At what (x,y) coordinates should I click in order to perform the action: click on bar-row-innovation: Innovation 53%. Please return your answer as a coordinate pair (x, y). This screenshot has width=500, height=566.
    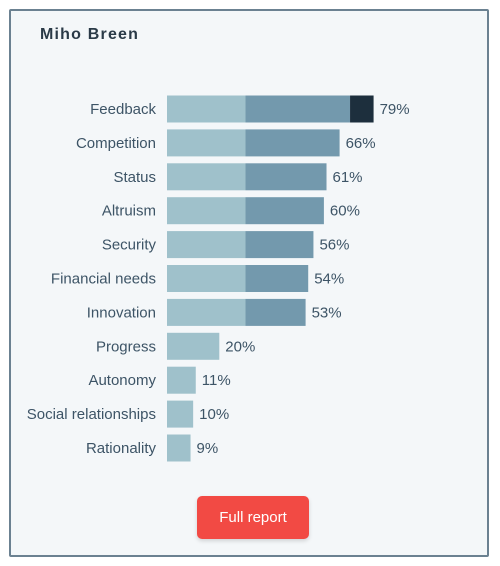
    Looking at the image, I should click on (214, 312).